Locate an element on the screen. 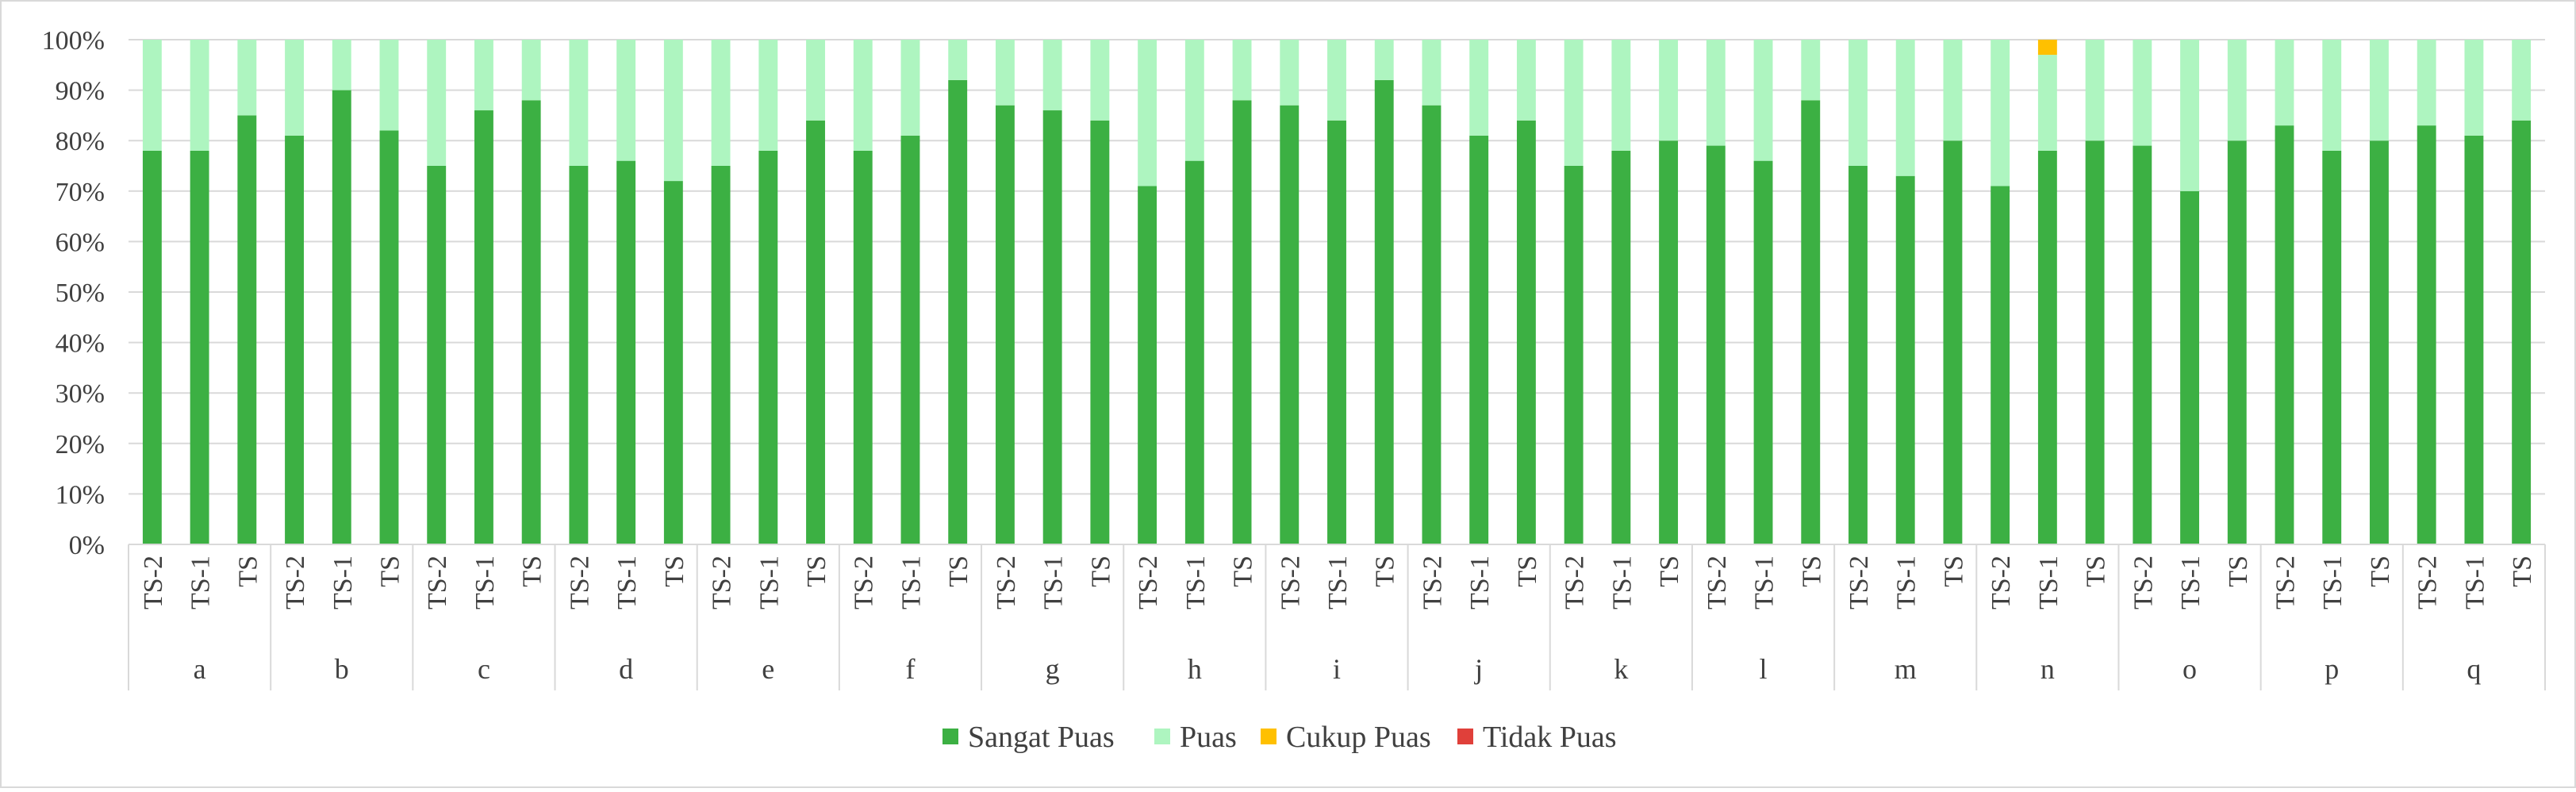 The image size is (2576, 792). y-tick-label: 80% is located at coordinates (80, 141).